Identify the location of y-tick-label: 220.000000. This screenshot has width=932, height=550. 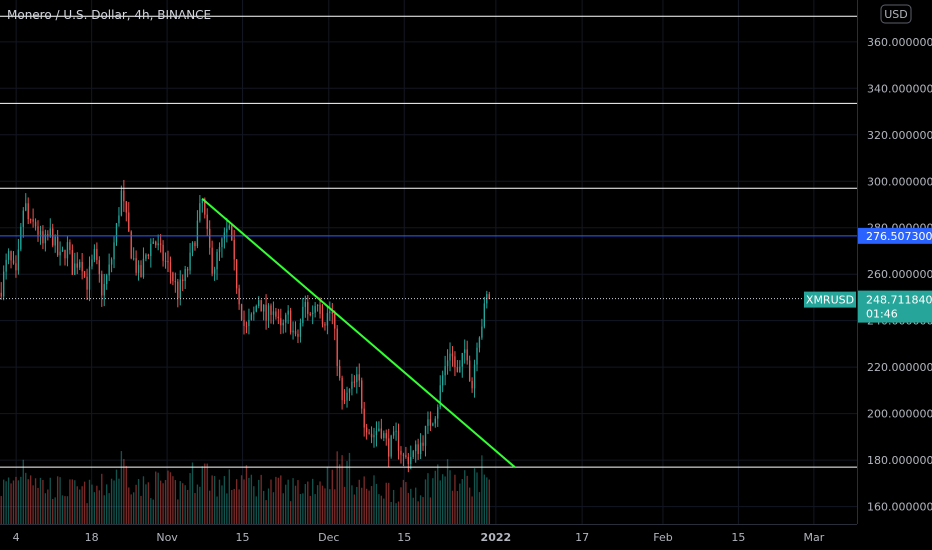
(899, 367).